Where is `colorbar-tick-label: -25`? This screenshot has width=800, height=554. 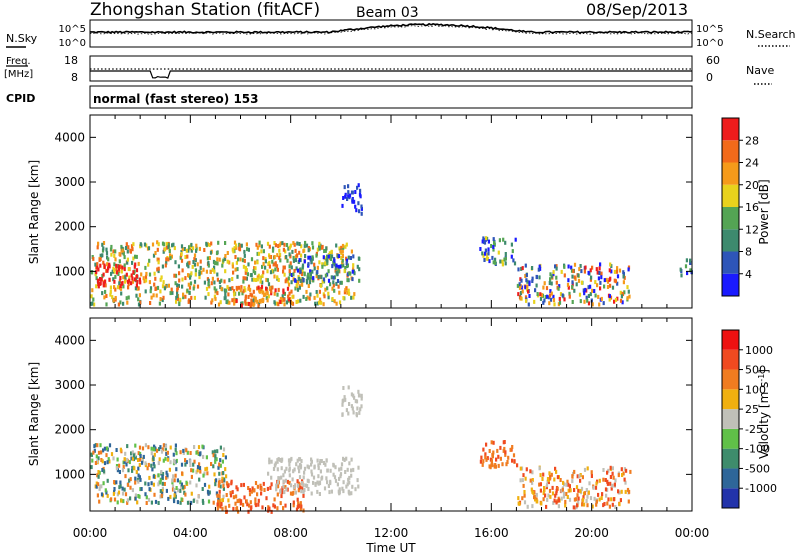 colorbar-tick-label: -25 is located at coordinates (754, 429).